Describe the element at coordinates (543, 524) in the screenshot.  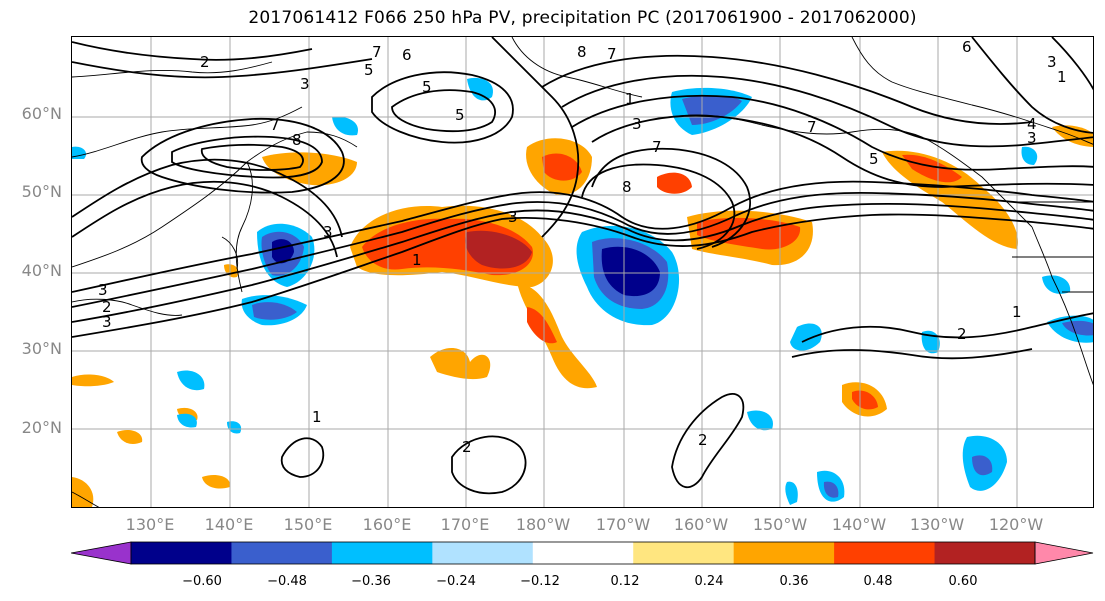
I see `lon-label-180w: 180°W` at that location.